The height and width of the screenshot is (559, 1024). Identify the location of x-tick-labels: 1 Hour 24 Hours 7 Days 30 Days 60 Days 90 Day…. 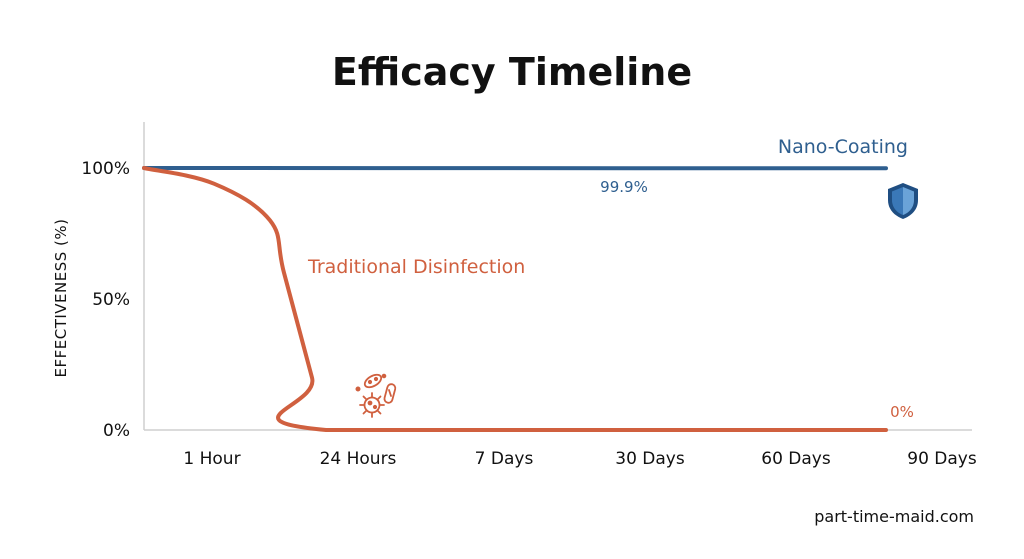
(579, 459).